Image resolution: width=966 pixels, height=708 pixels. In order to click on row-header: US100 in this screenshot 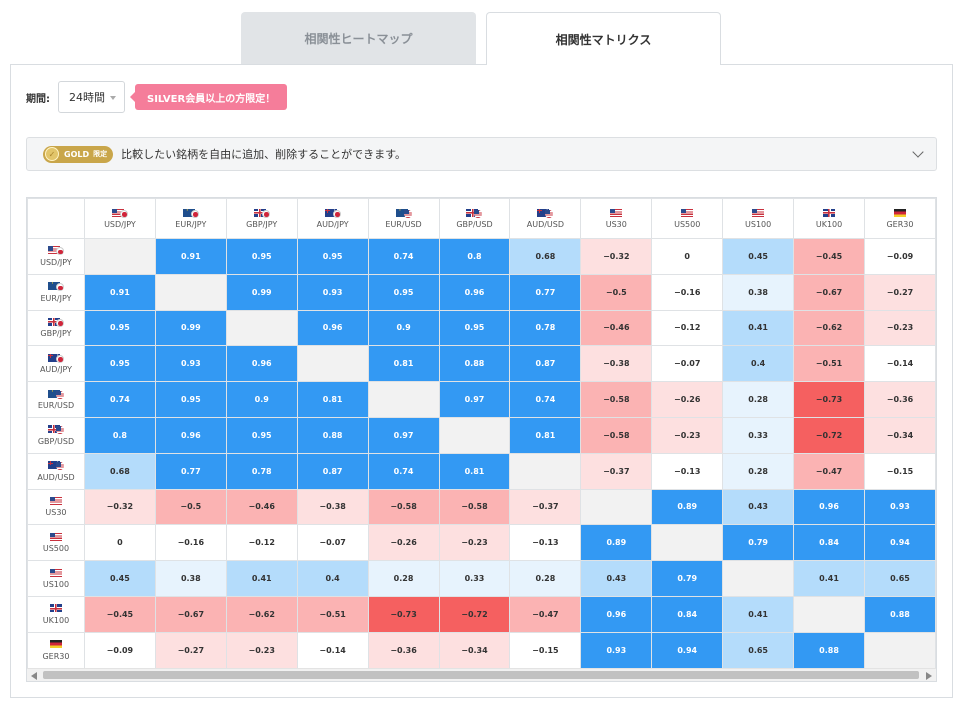, I will do `click(56, 578)`.